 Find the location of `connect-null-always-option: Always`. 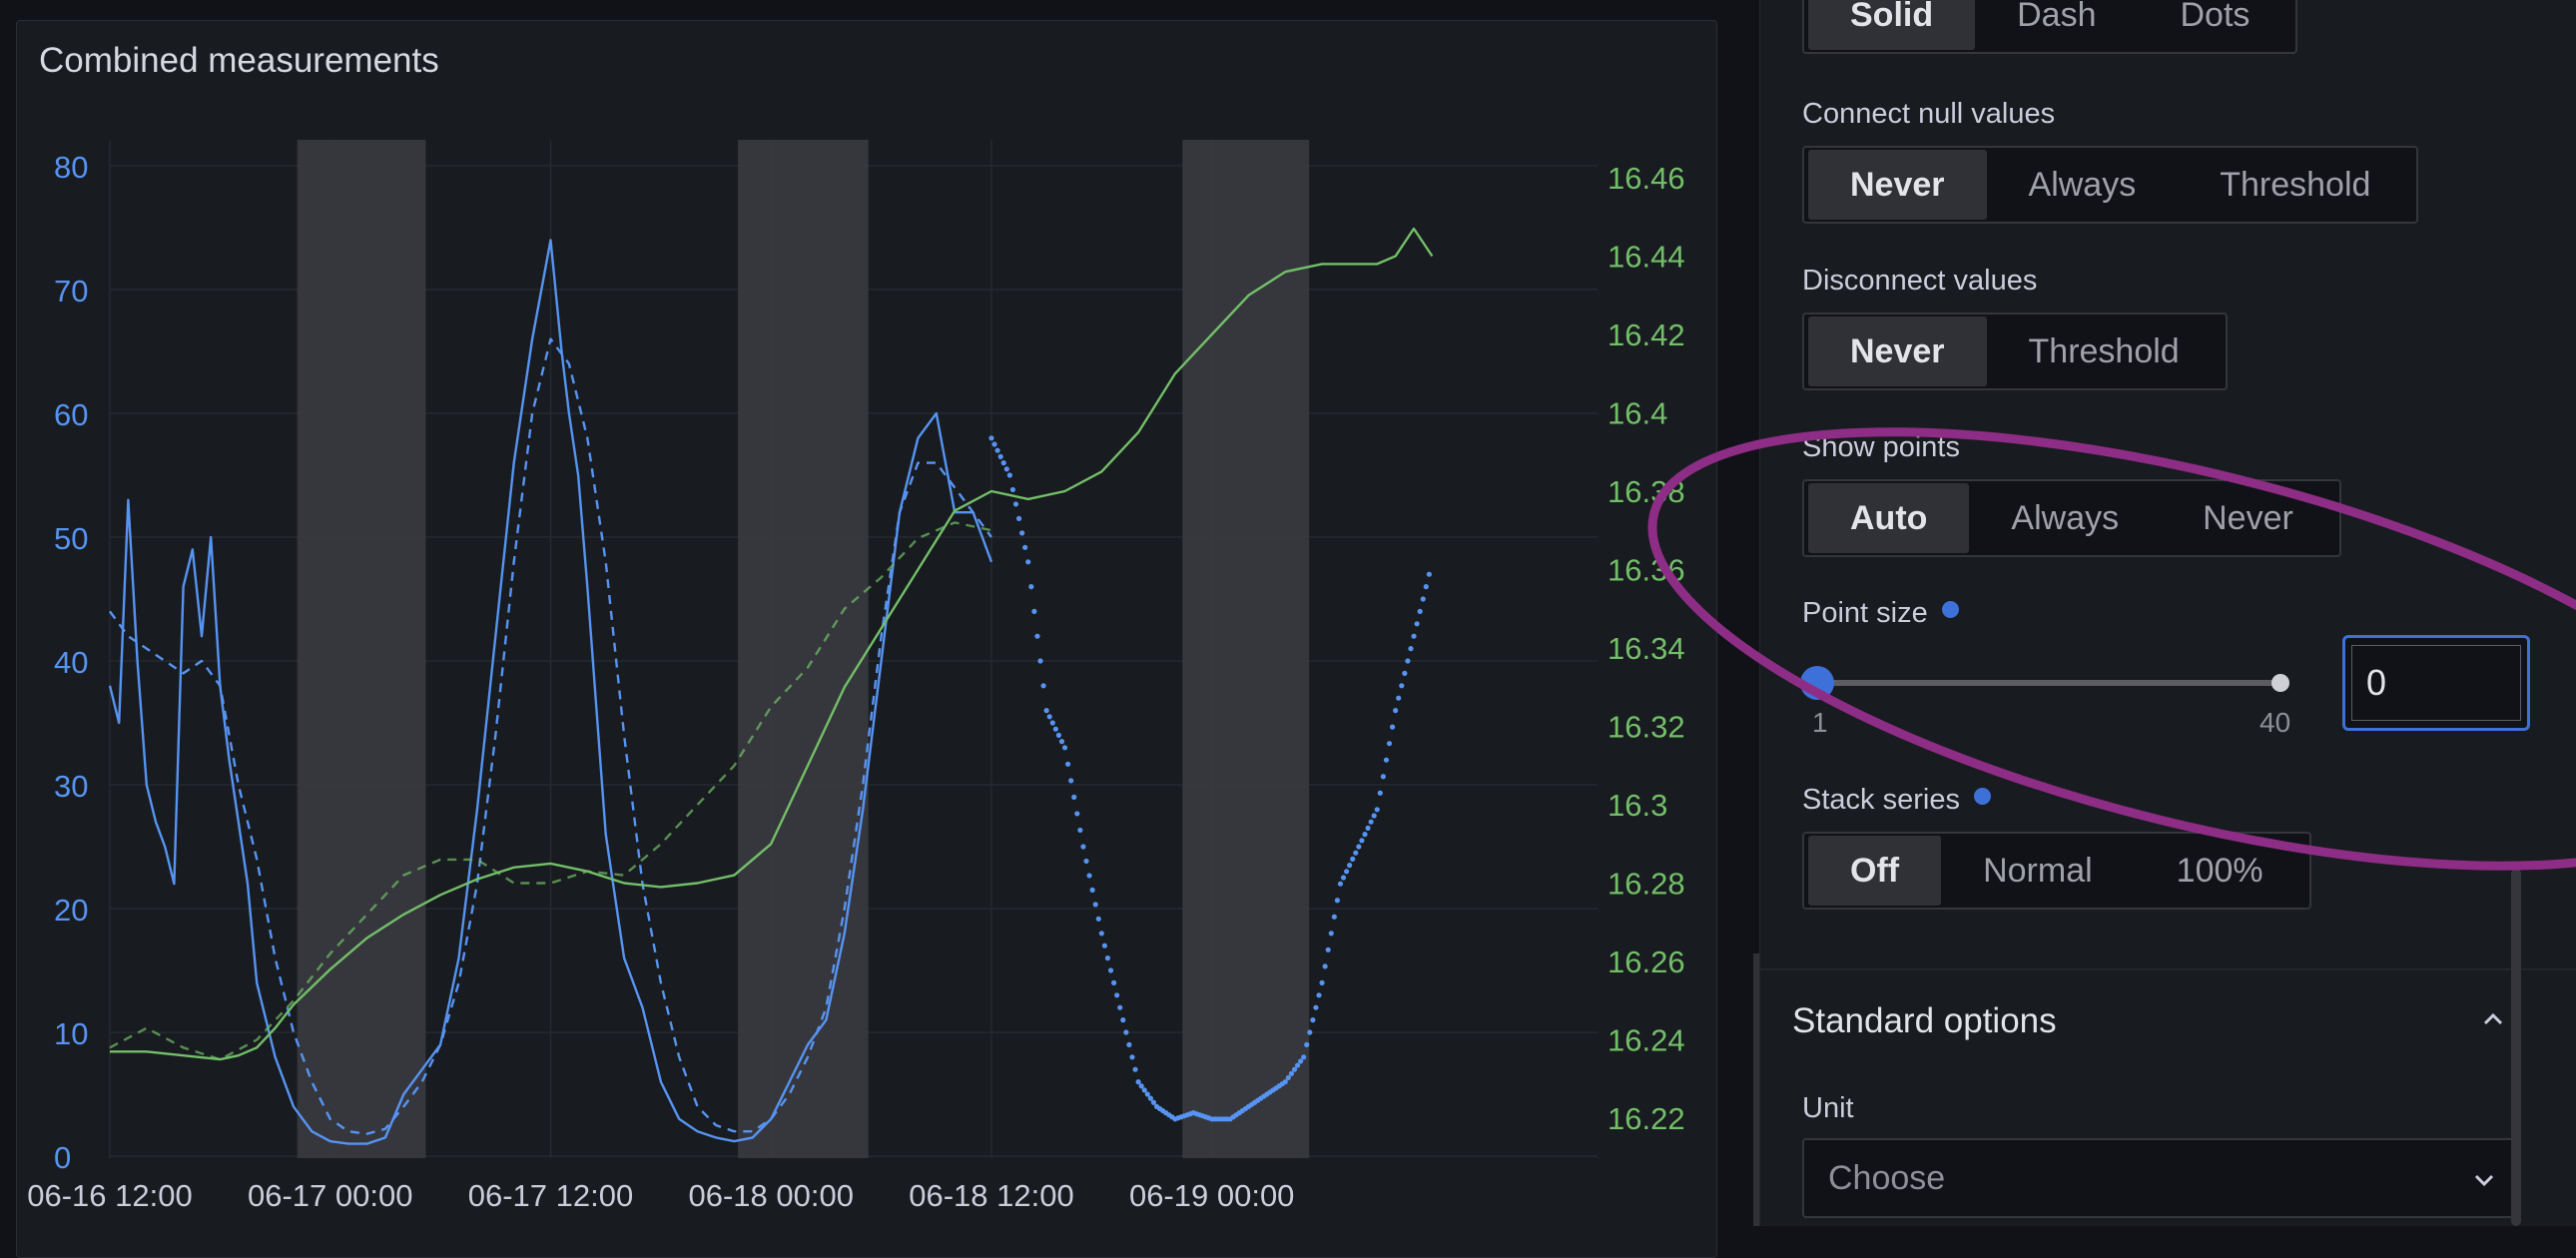

connect-null-always-option: Always is located at coordinates (2082, 184).